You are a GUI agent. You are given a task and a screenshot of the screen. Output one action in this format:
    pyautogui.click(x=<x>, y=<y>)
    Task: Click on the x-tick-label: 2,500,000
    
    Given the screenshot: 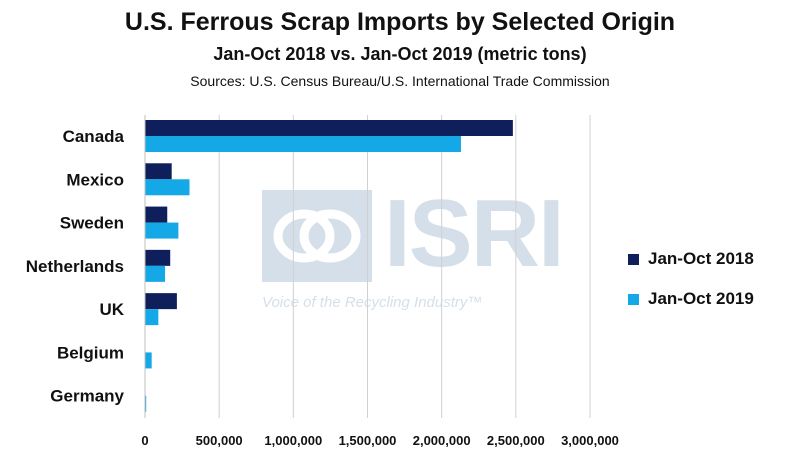 What is the action you would take?
    pyautogui.click(x=516, y=440)
    